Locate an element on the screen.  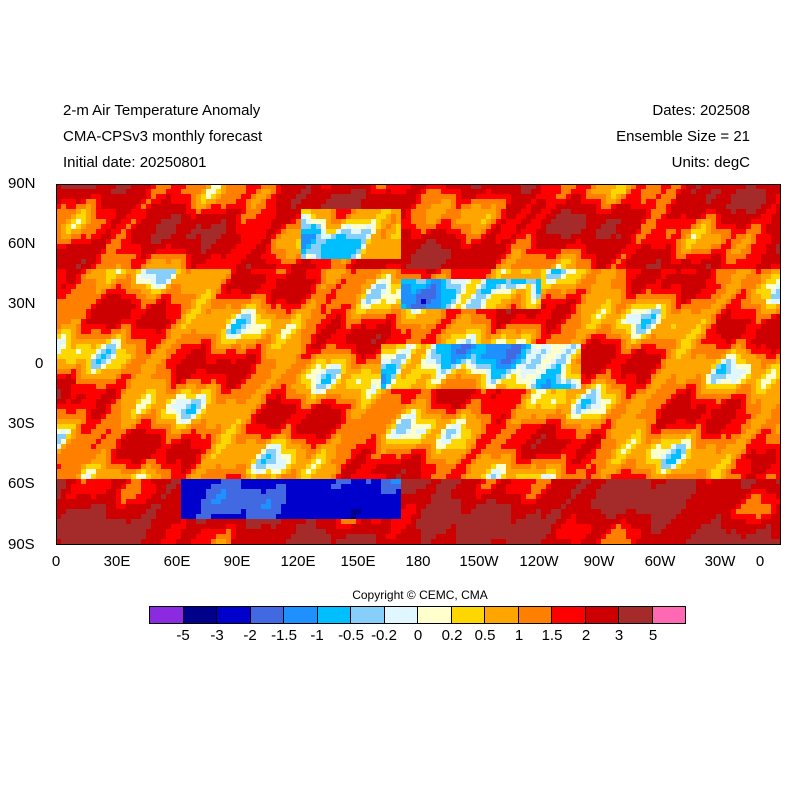
lat-label: 0 is located at coordinates (39, 363).